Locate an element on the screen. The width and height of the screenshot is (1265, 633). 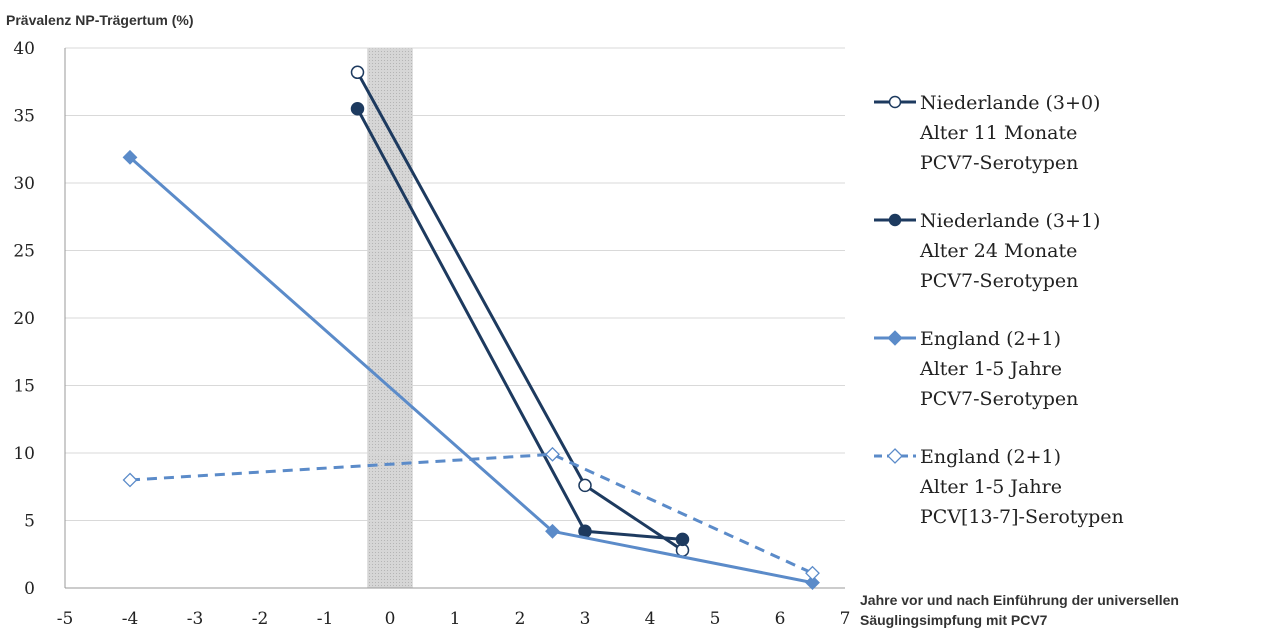
x-tick-label: -5 is located at coordinates (65, 619).